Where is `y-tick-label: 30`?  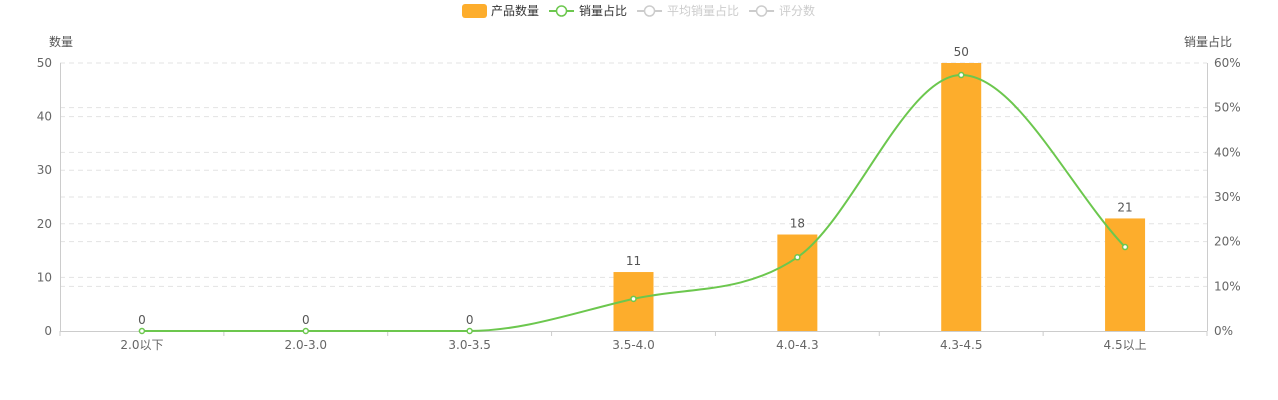
y-tick-label: 30 is located at coordinates (44, 170).